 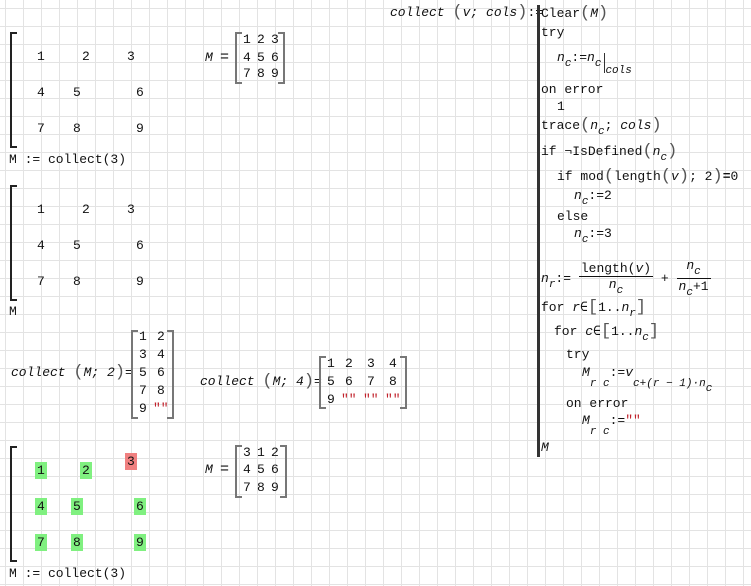 What do you see at coordinates (594, 309) in the screenshot?
I see `line-for-r: for r∈[1..nr]` at bounding box center [594, 309].